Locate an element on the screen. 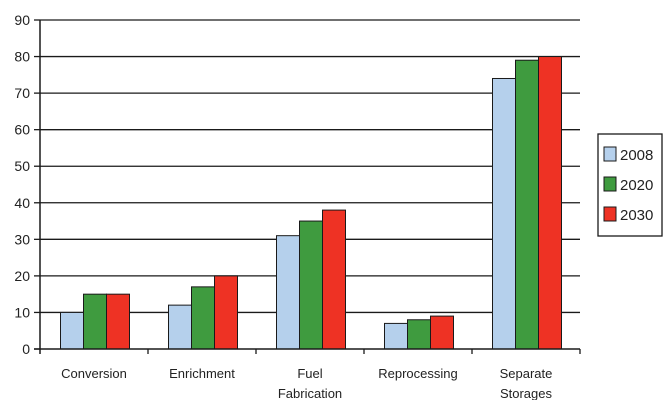 The height and width of the screenshot is (405, 666). x-tick-label-line: Reprocessing is located at coordinates (418, 373).